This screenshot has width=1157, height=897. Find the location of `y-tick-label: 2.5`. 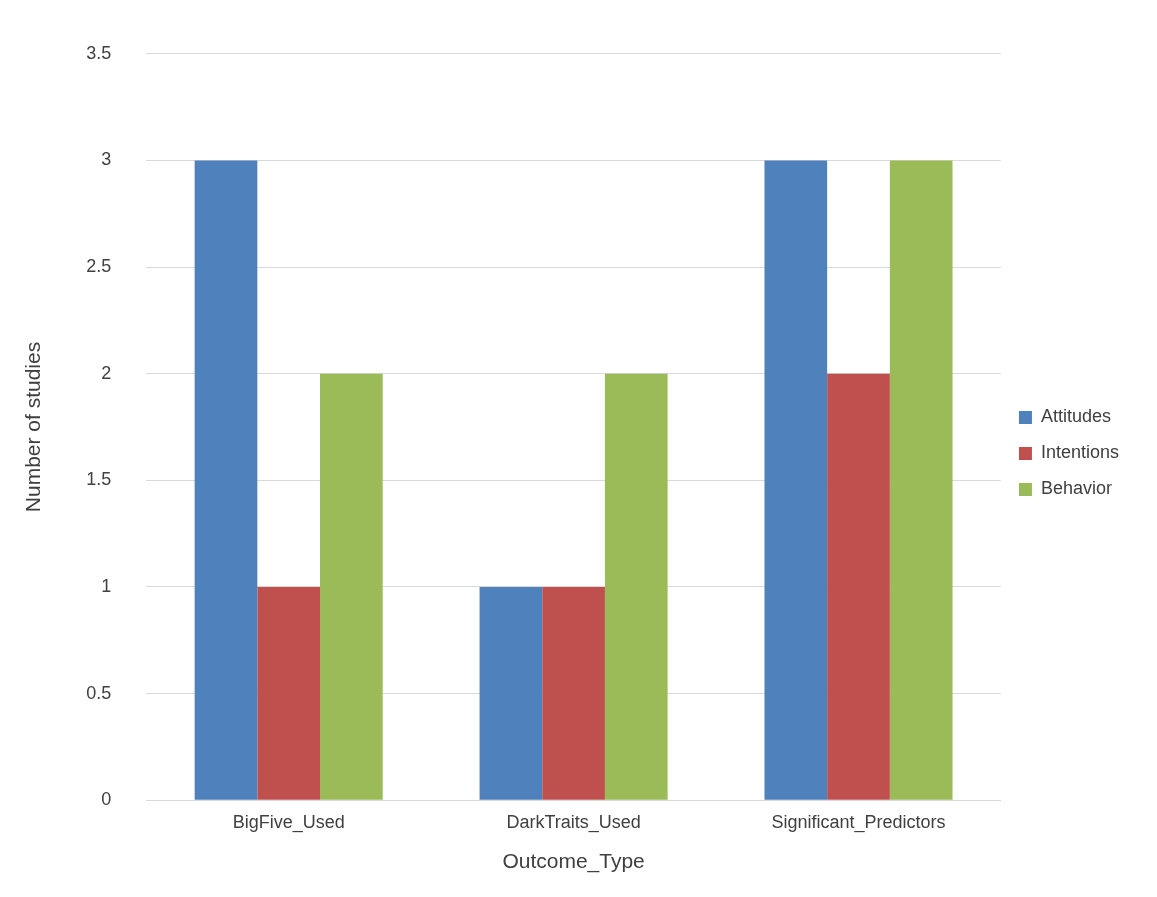

y-tick-label: 2.5 is located at coordinates (99, 266).